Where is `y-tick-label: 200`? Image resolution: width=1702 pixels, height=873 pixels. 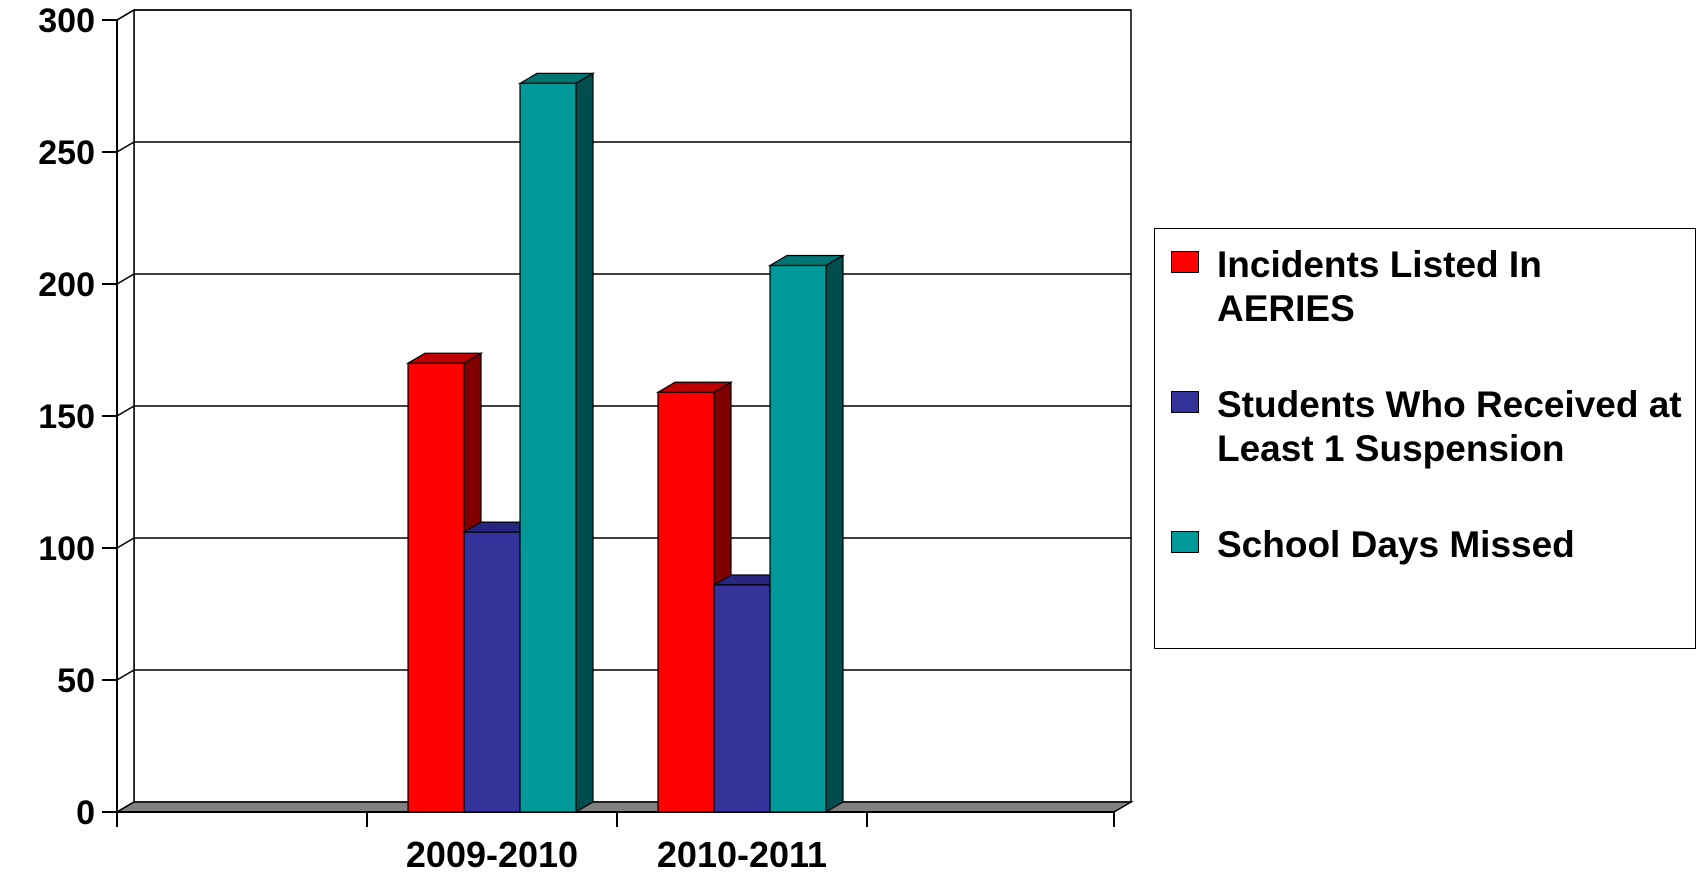 y-tick-label: 200 is located at coordinates (66, 285).